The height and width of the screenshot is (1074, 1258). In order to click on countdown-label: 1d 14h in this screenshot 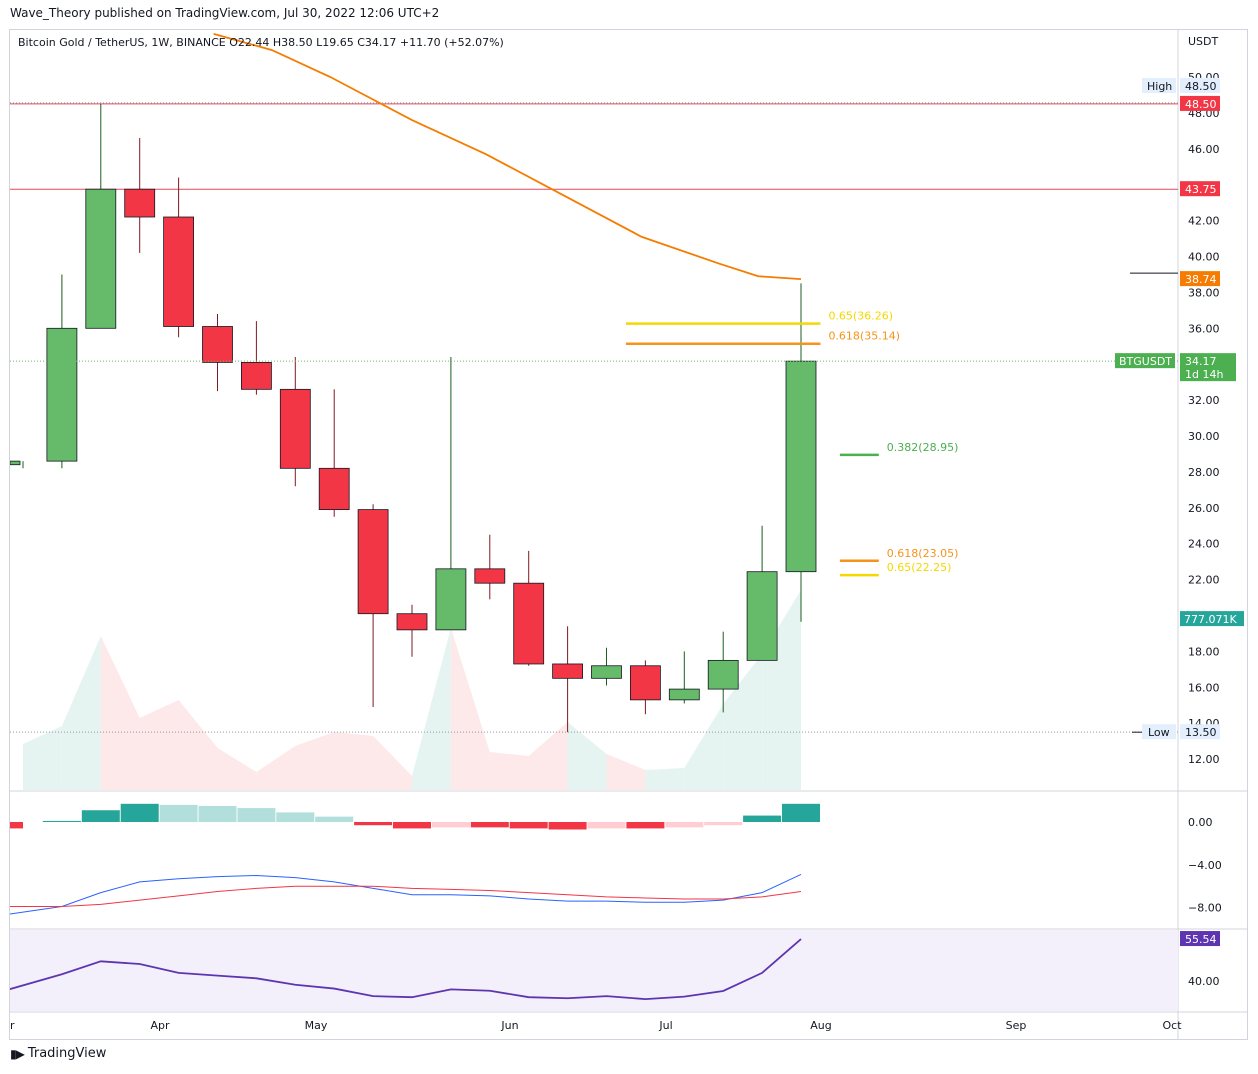, I will do `click(1204, 374)`.